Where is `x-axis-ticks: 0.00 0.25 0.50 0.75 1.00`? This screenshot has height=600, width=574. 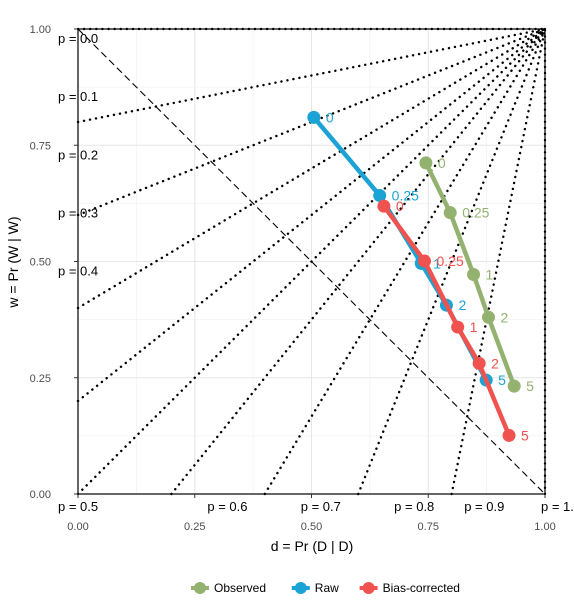 x-axis-ticks: 0.00 0.25 0.50 0.75 1.00 is located at coordinates (311, 513).